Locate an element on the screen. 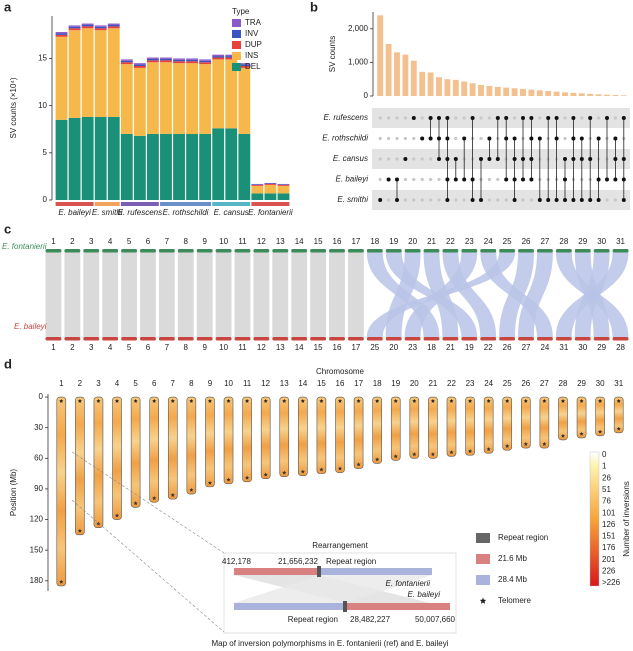 The height and width of the screenshot is (651, 633). colorbar-label: 226 is located at coordinates (609, 570).